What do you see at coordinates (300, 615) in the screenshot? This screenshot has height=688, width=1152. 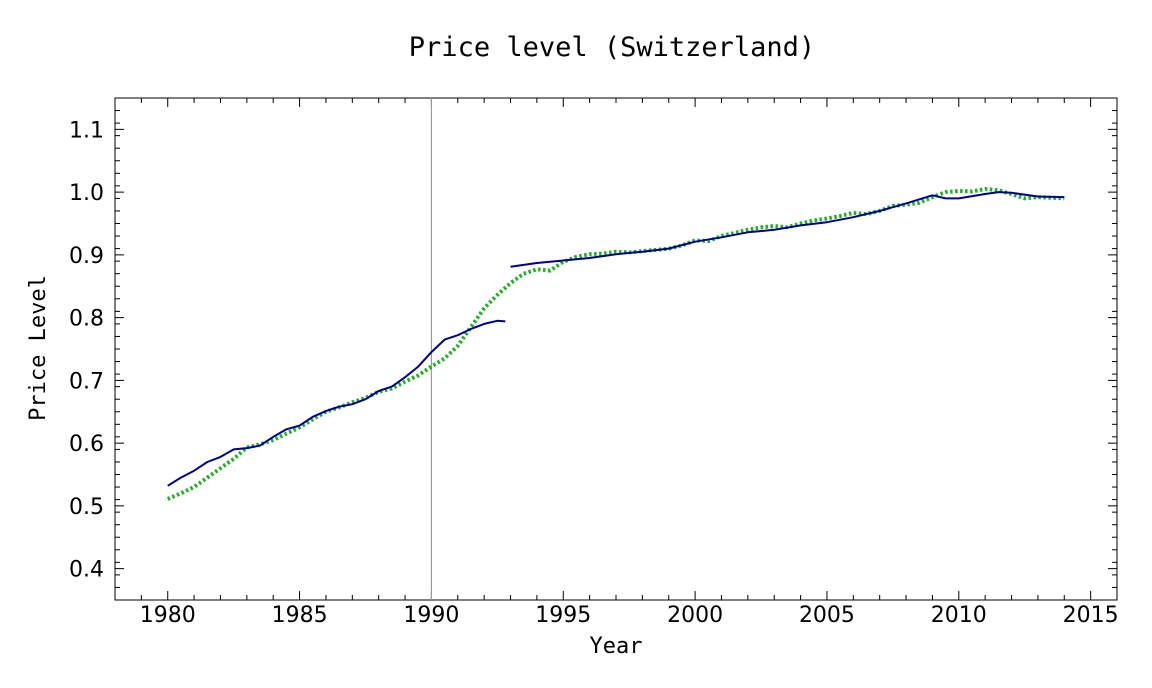 I see `x-tick-label: 1985` at bounding box center [300, 615].